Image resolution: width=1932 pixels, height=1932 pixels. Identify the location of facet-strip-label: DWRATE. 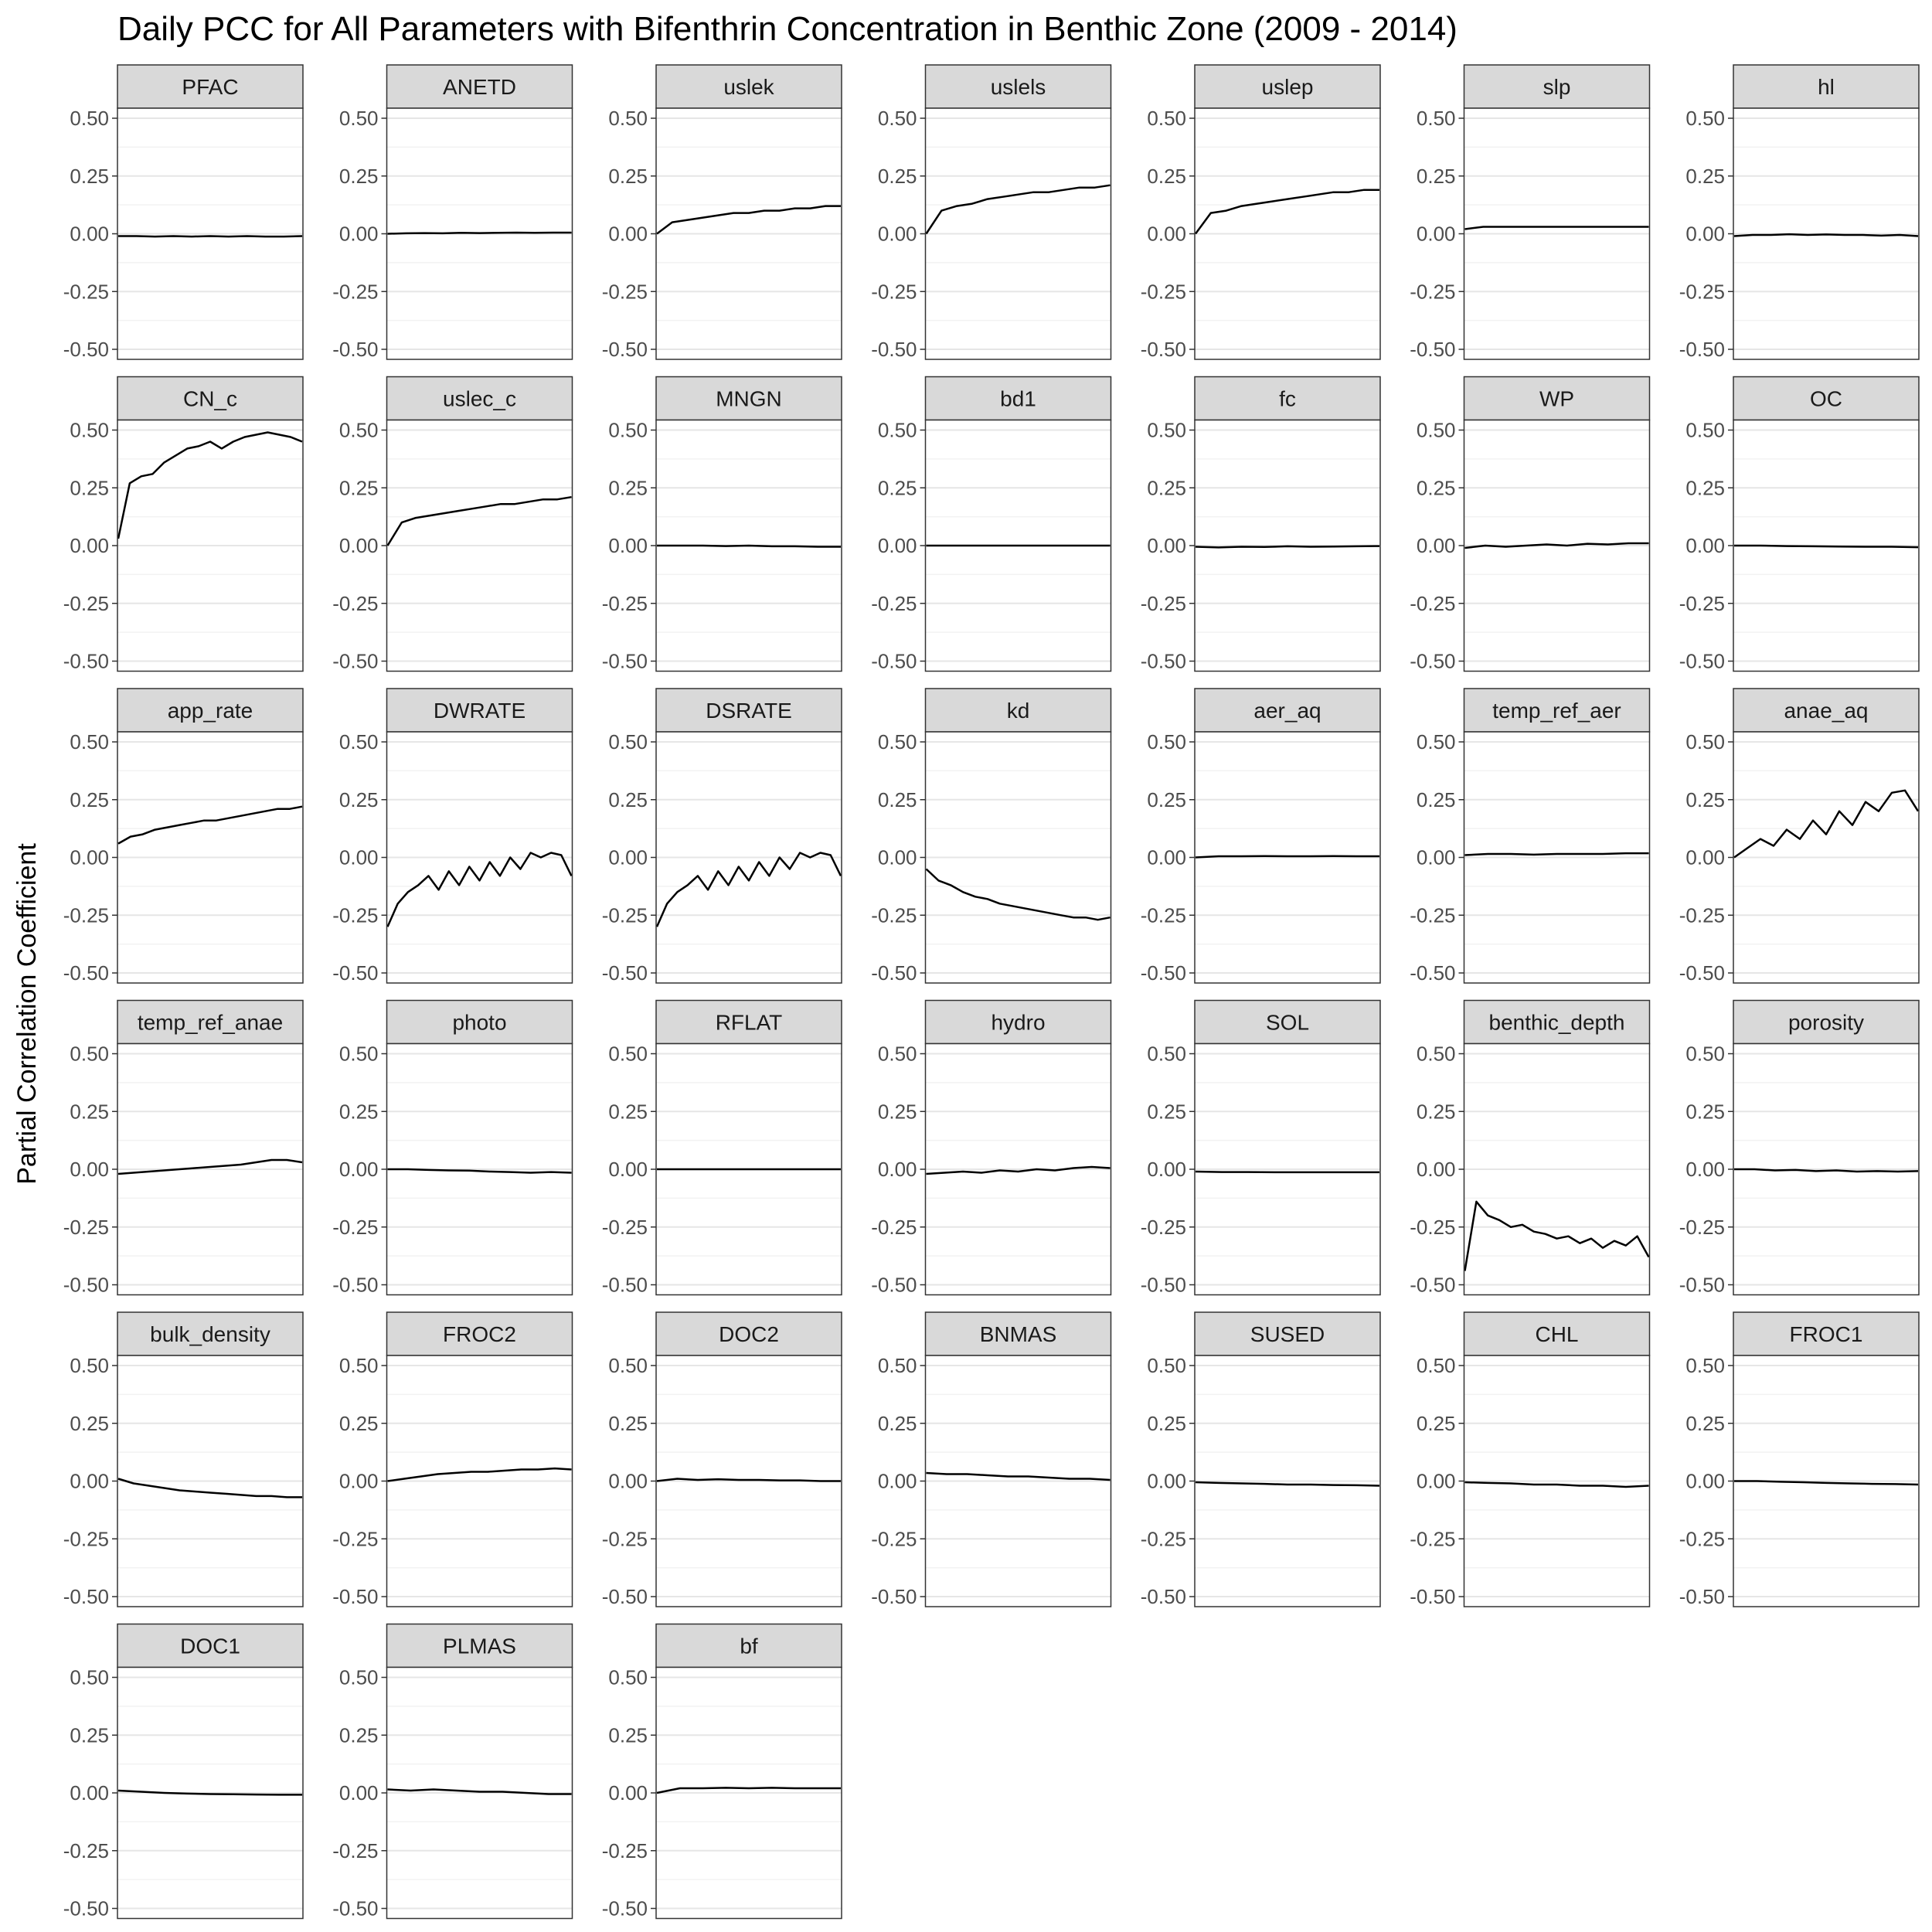
(480, 711).